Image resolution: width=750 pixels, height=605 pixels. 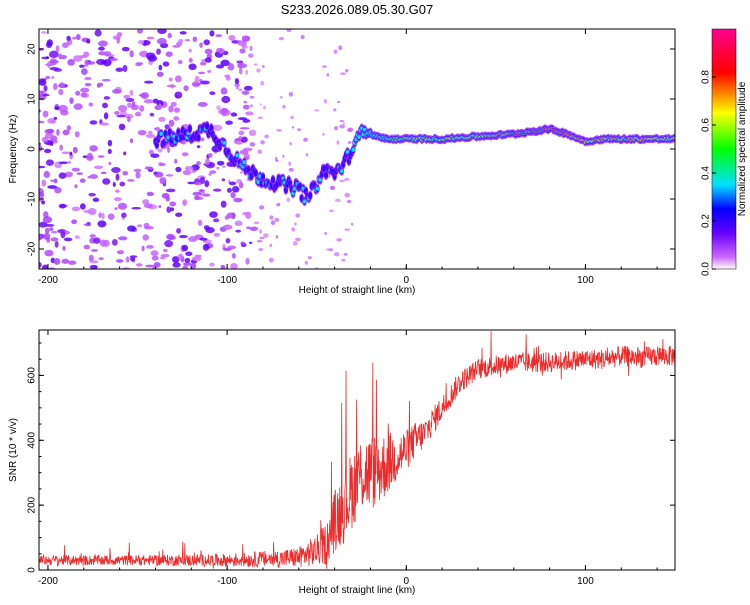 What do you see at coordinates (706, 77) in the screenshot?
I see `colorbar-tick-label: 0.8` at bounding box center [706, 77].